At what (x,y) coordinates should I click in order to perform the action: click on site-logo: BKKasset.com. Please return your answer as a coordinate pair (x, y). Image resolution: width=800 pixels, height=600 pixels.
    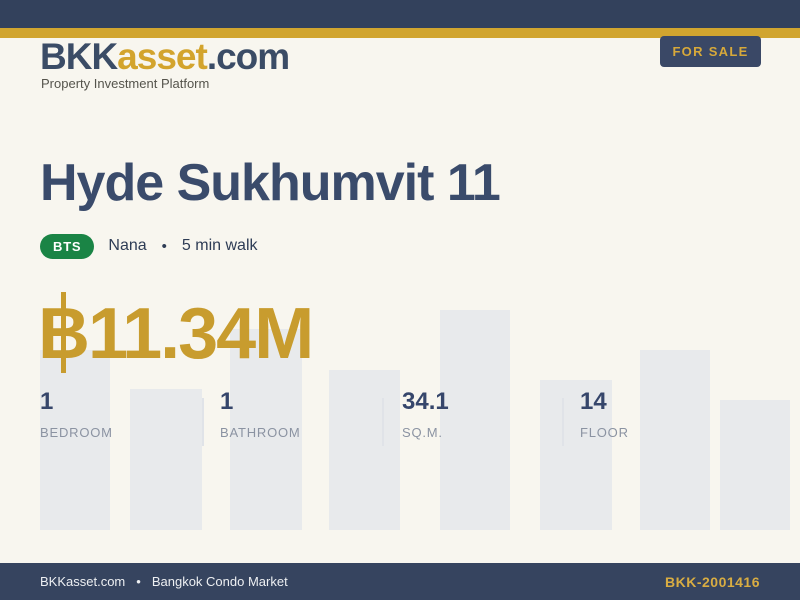
    Looking at the image, I should click on (165, 57).